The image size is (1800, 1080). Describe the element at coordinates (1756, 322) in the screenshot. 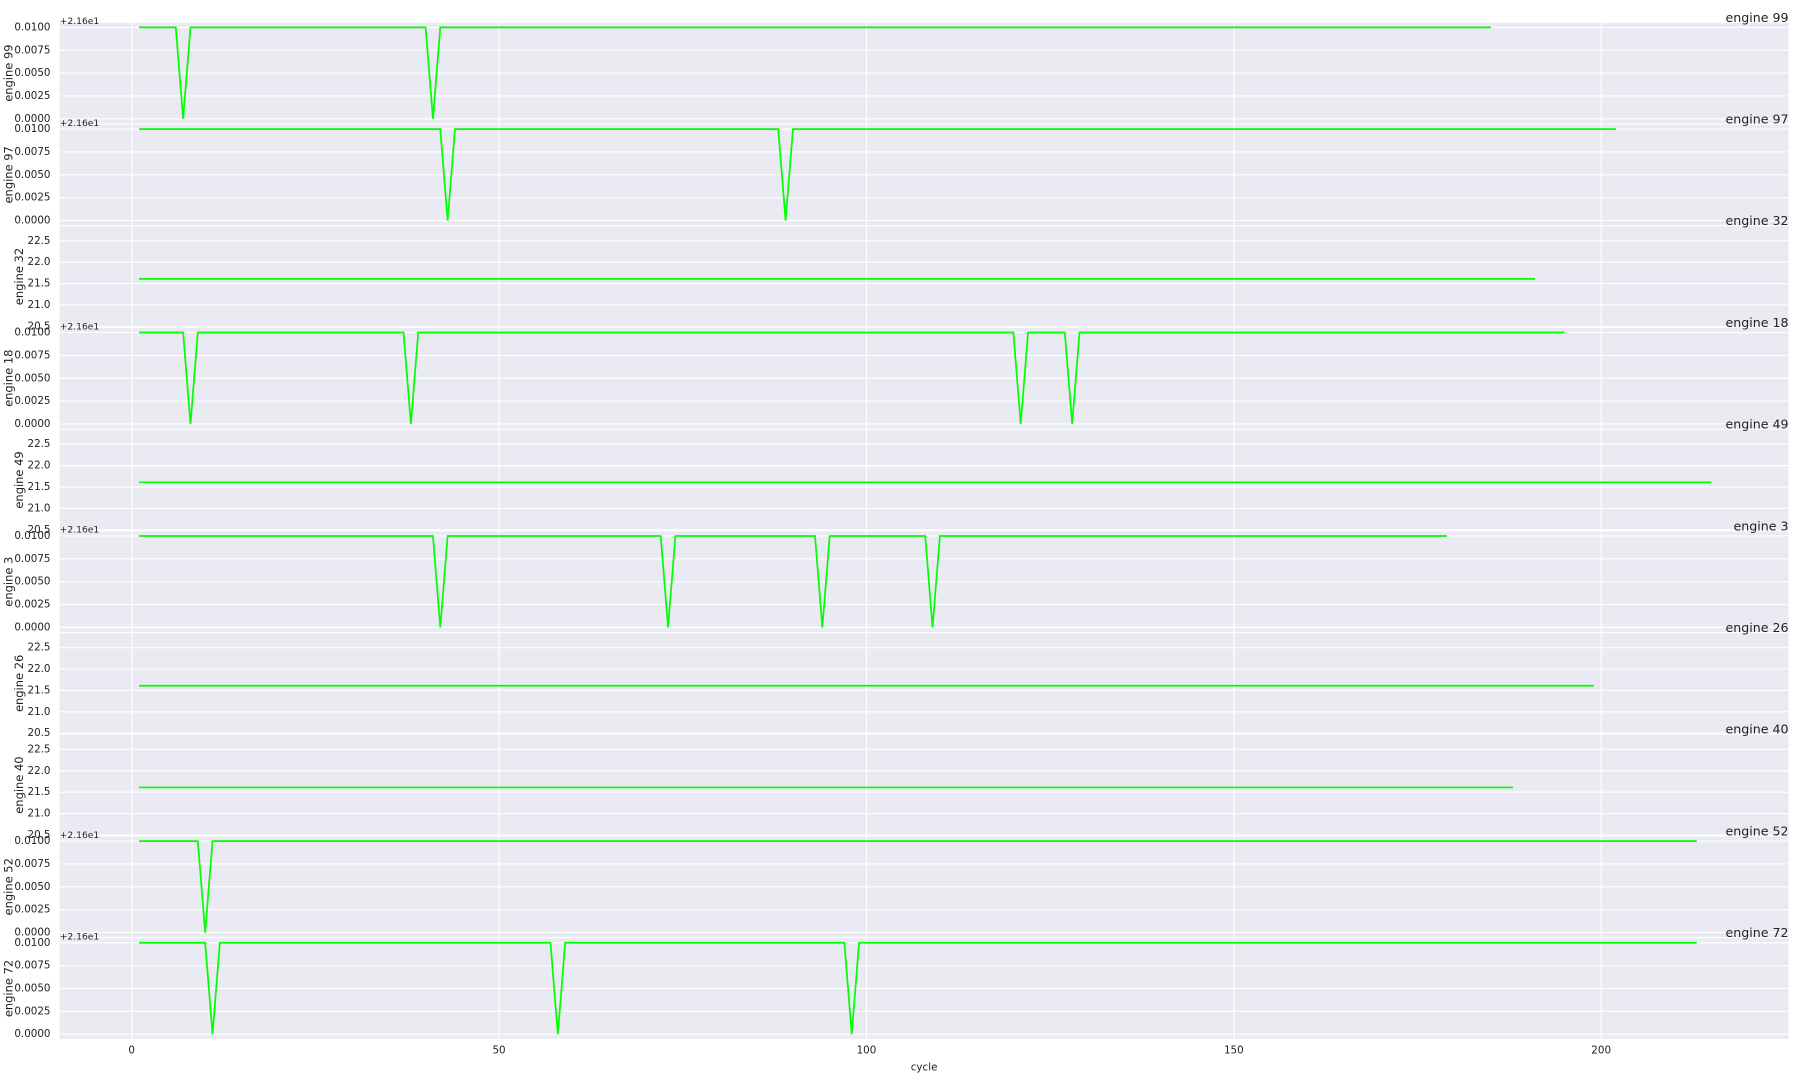

I see `panel-title: engine 18` at that location.